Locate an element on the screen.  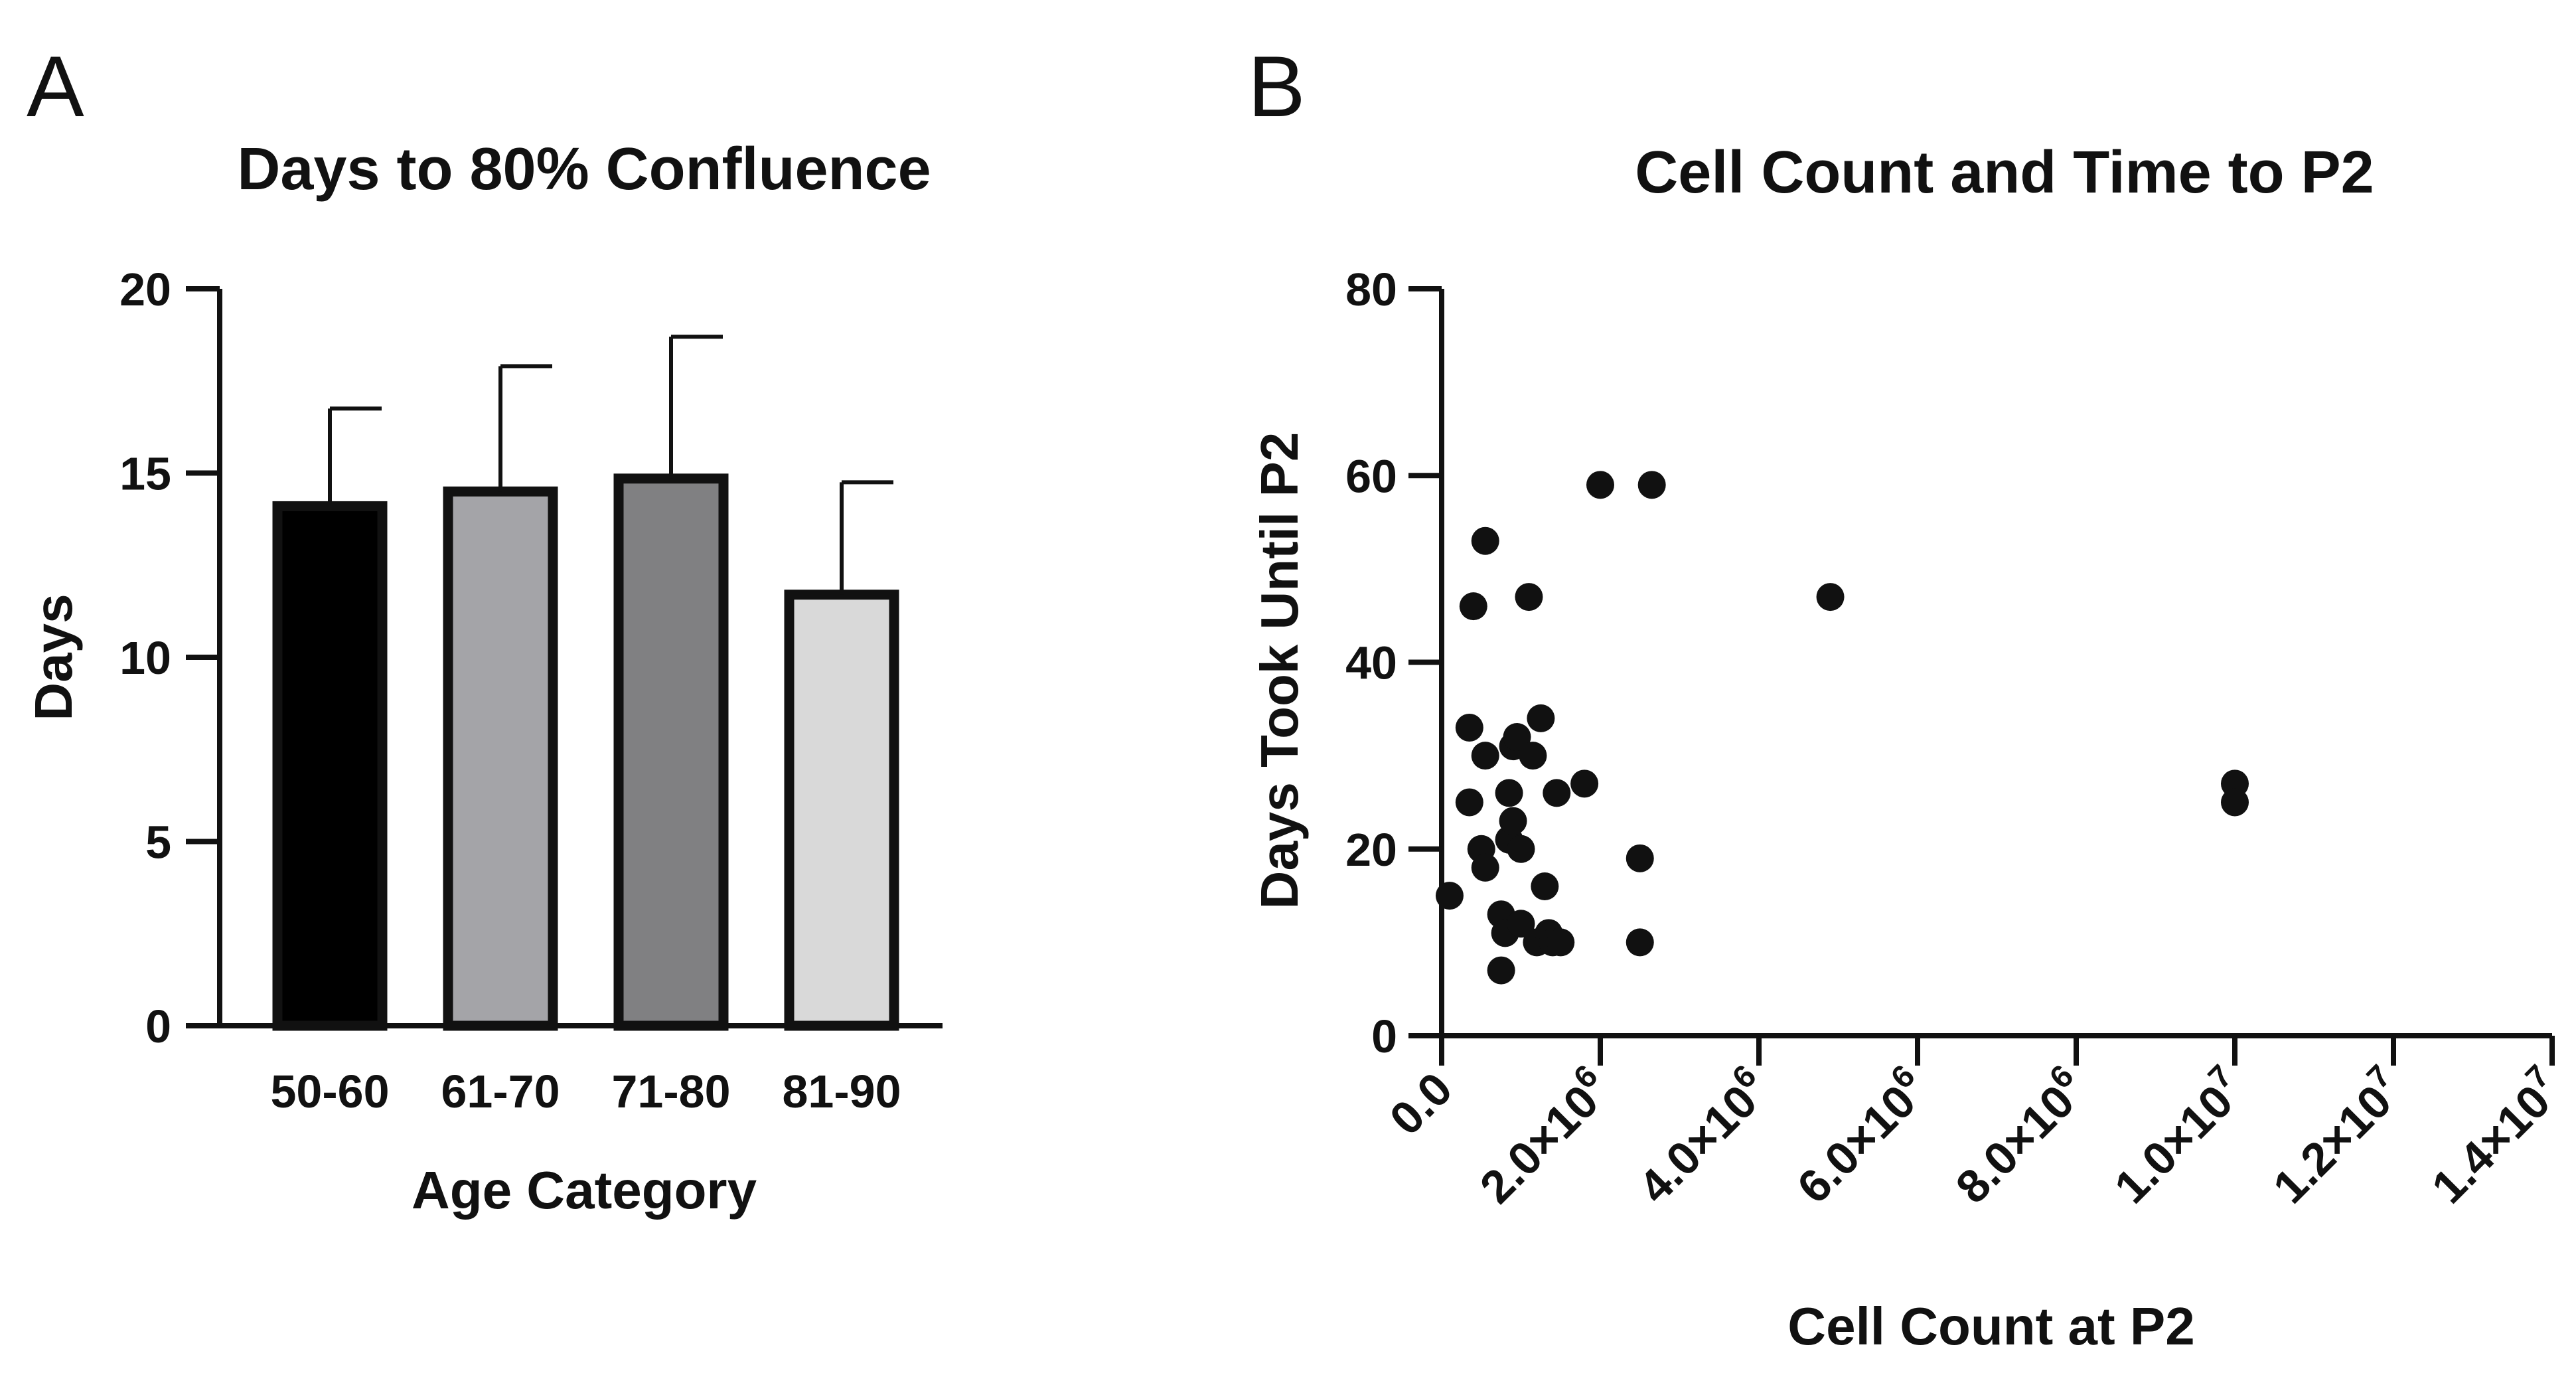
panel-a-x-tick-labels: 50-60 61-70 71-80 81-90 is located at coordinates (586, 1091).